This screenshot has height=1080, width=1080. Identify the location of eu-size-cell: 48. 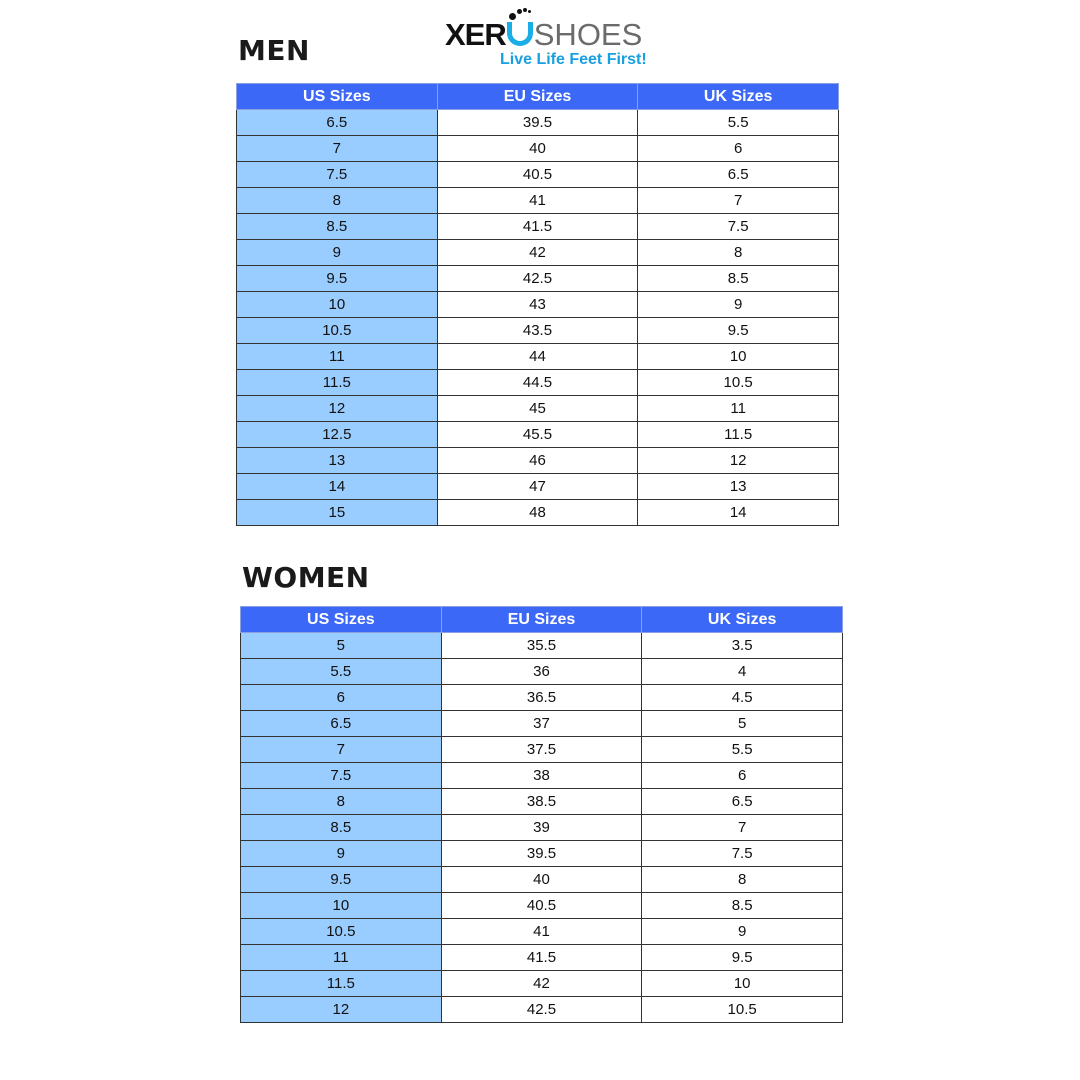
(537, 512).